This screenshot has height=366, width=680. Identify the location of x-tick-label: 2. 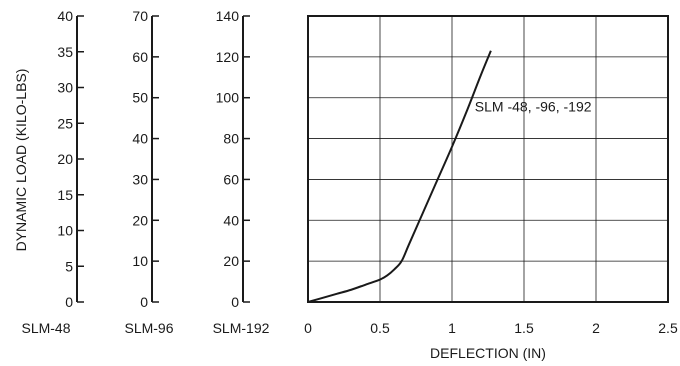
(596, 328).